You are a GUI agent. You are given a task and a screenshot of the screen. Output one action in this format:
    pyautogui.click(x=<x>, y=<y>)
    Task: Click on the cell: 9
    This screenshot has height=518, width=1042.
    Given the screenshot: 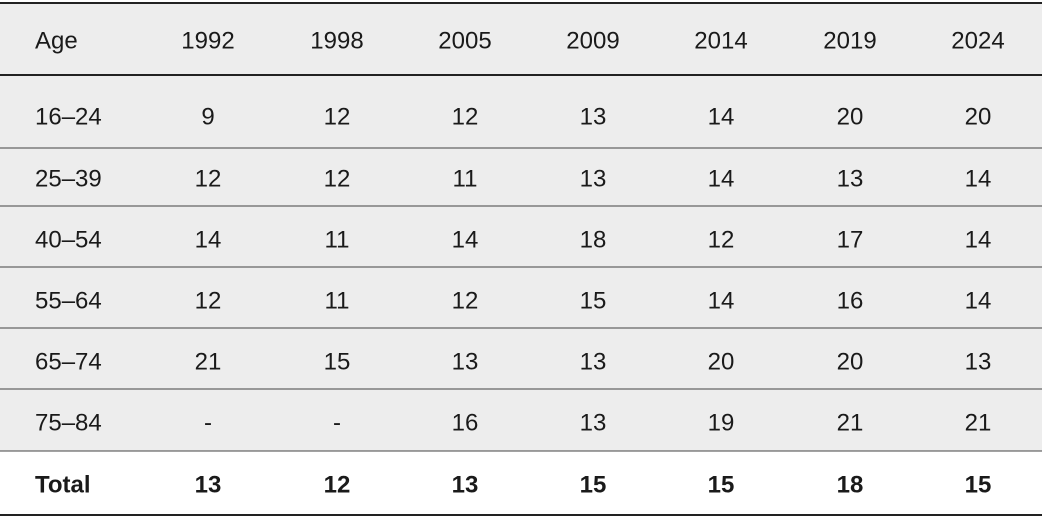 What is the action you would take?
    pyautogui.click(x=207, y=116)
    